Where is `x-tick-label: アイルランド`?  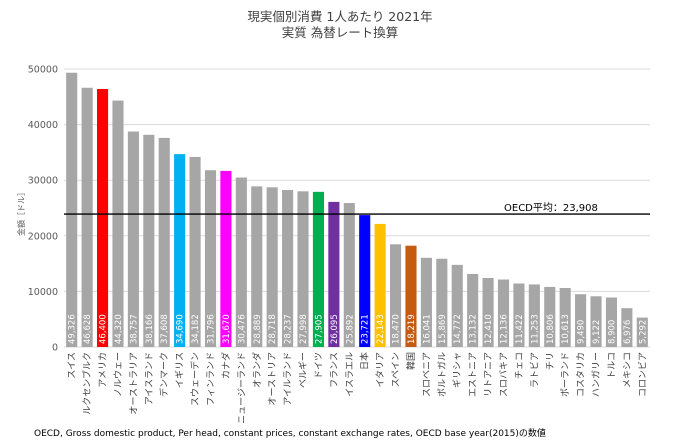
x-tick-label: アイルランド is located at coordinates (288, 379).